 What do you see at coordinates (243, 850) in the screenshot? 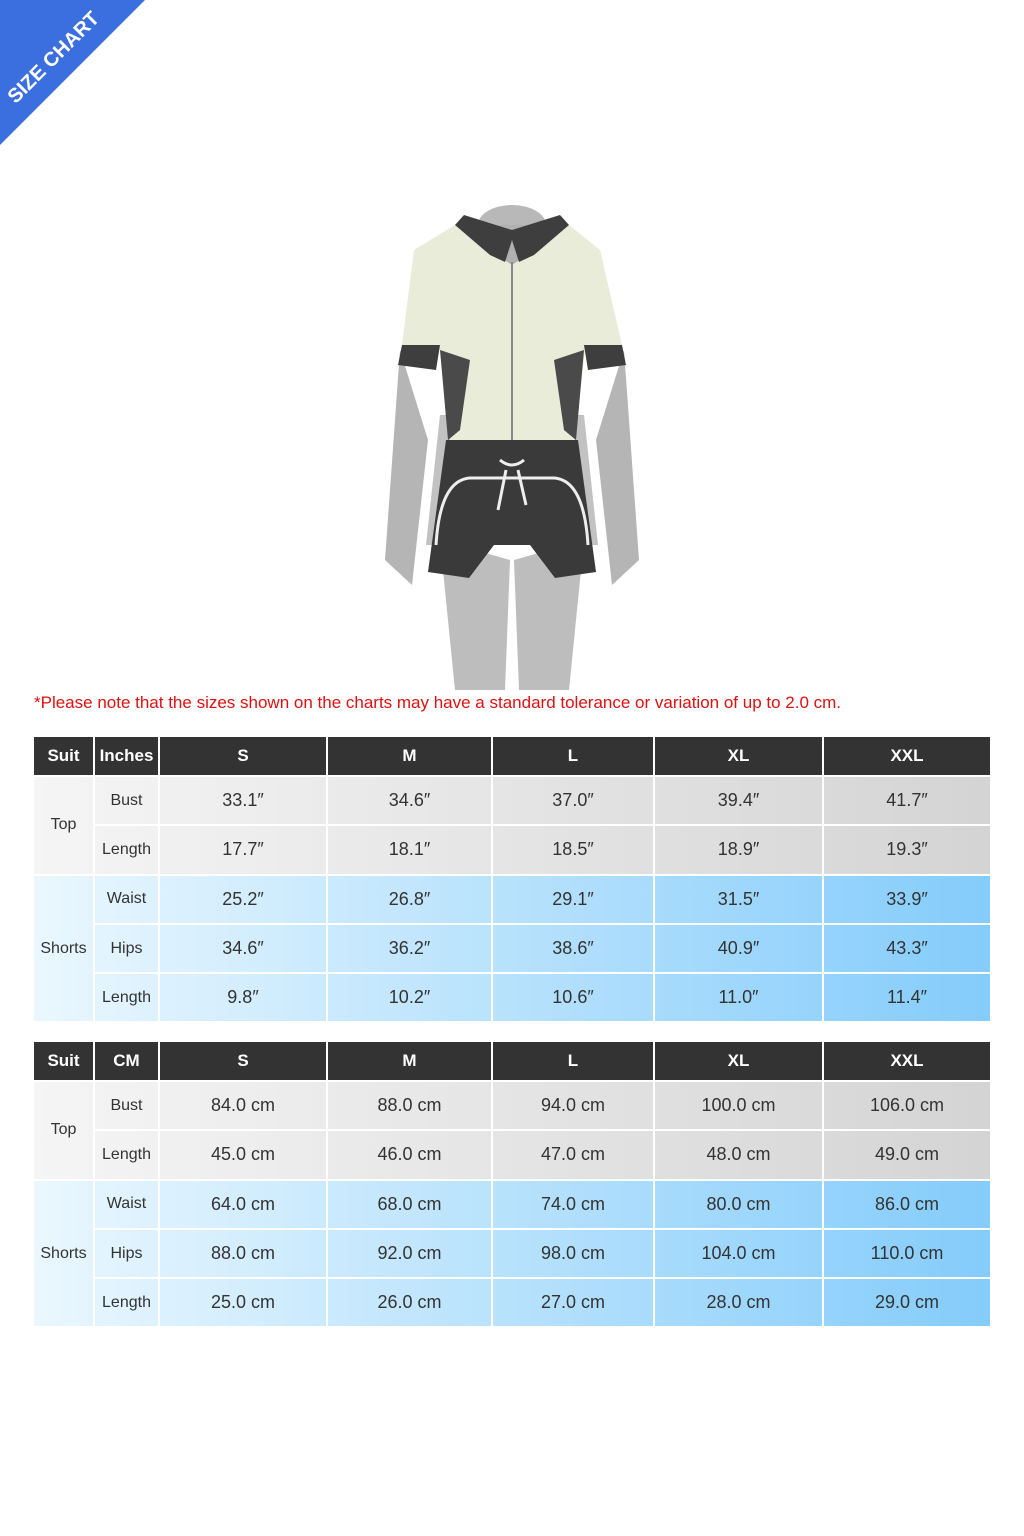
I see `size-value: 17.7″` at bounding box center [243, 850].